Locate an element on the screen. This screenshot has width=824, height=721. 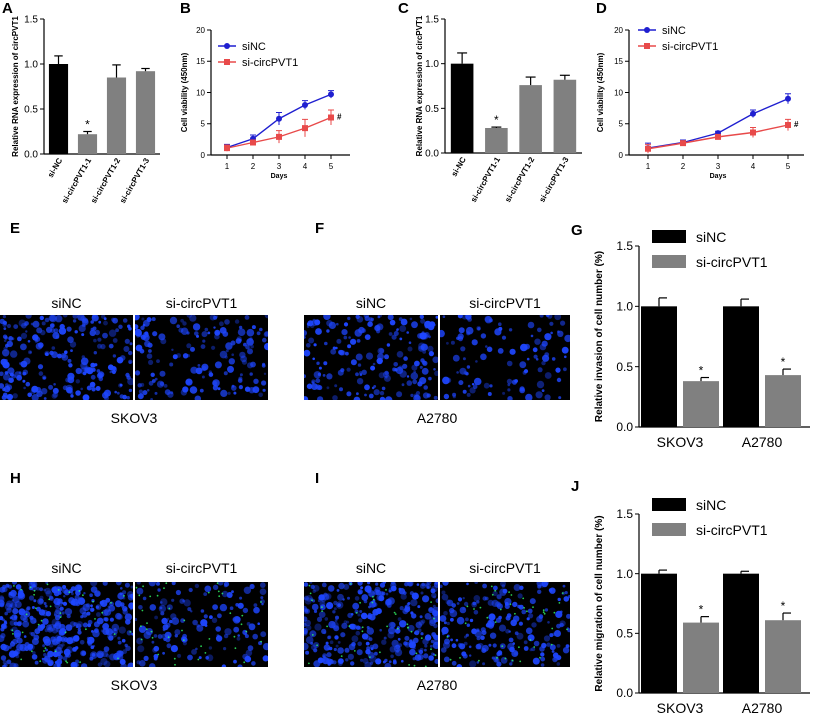
bar-A2780-siNC is located at coordinates (741, 366).